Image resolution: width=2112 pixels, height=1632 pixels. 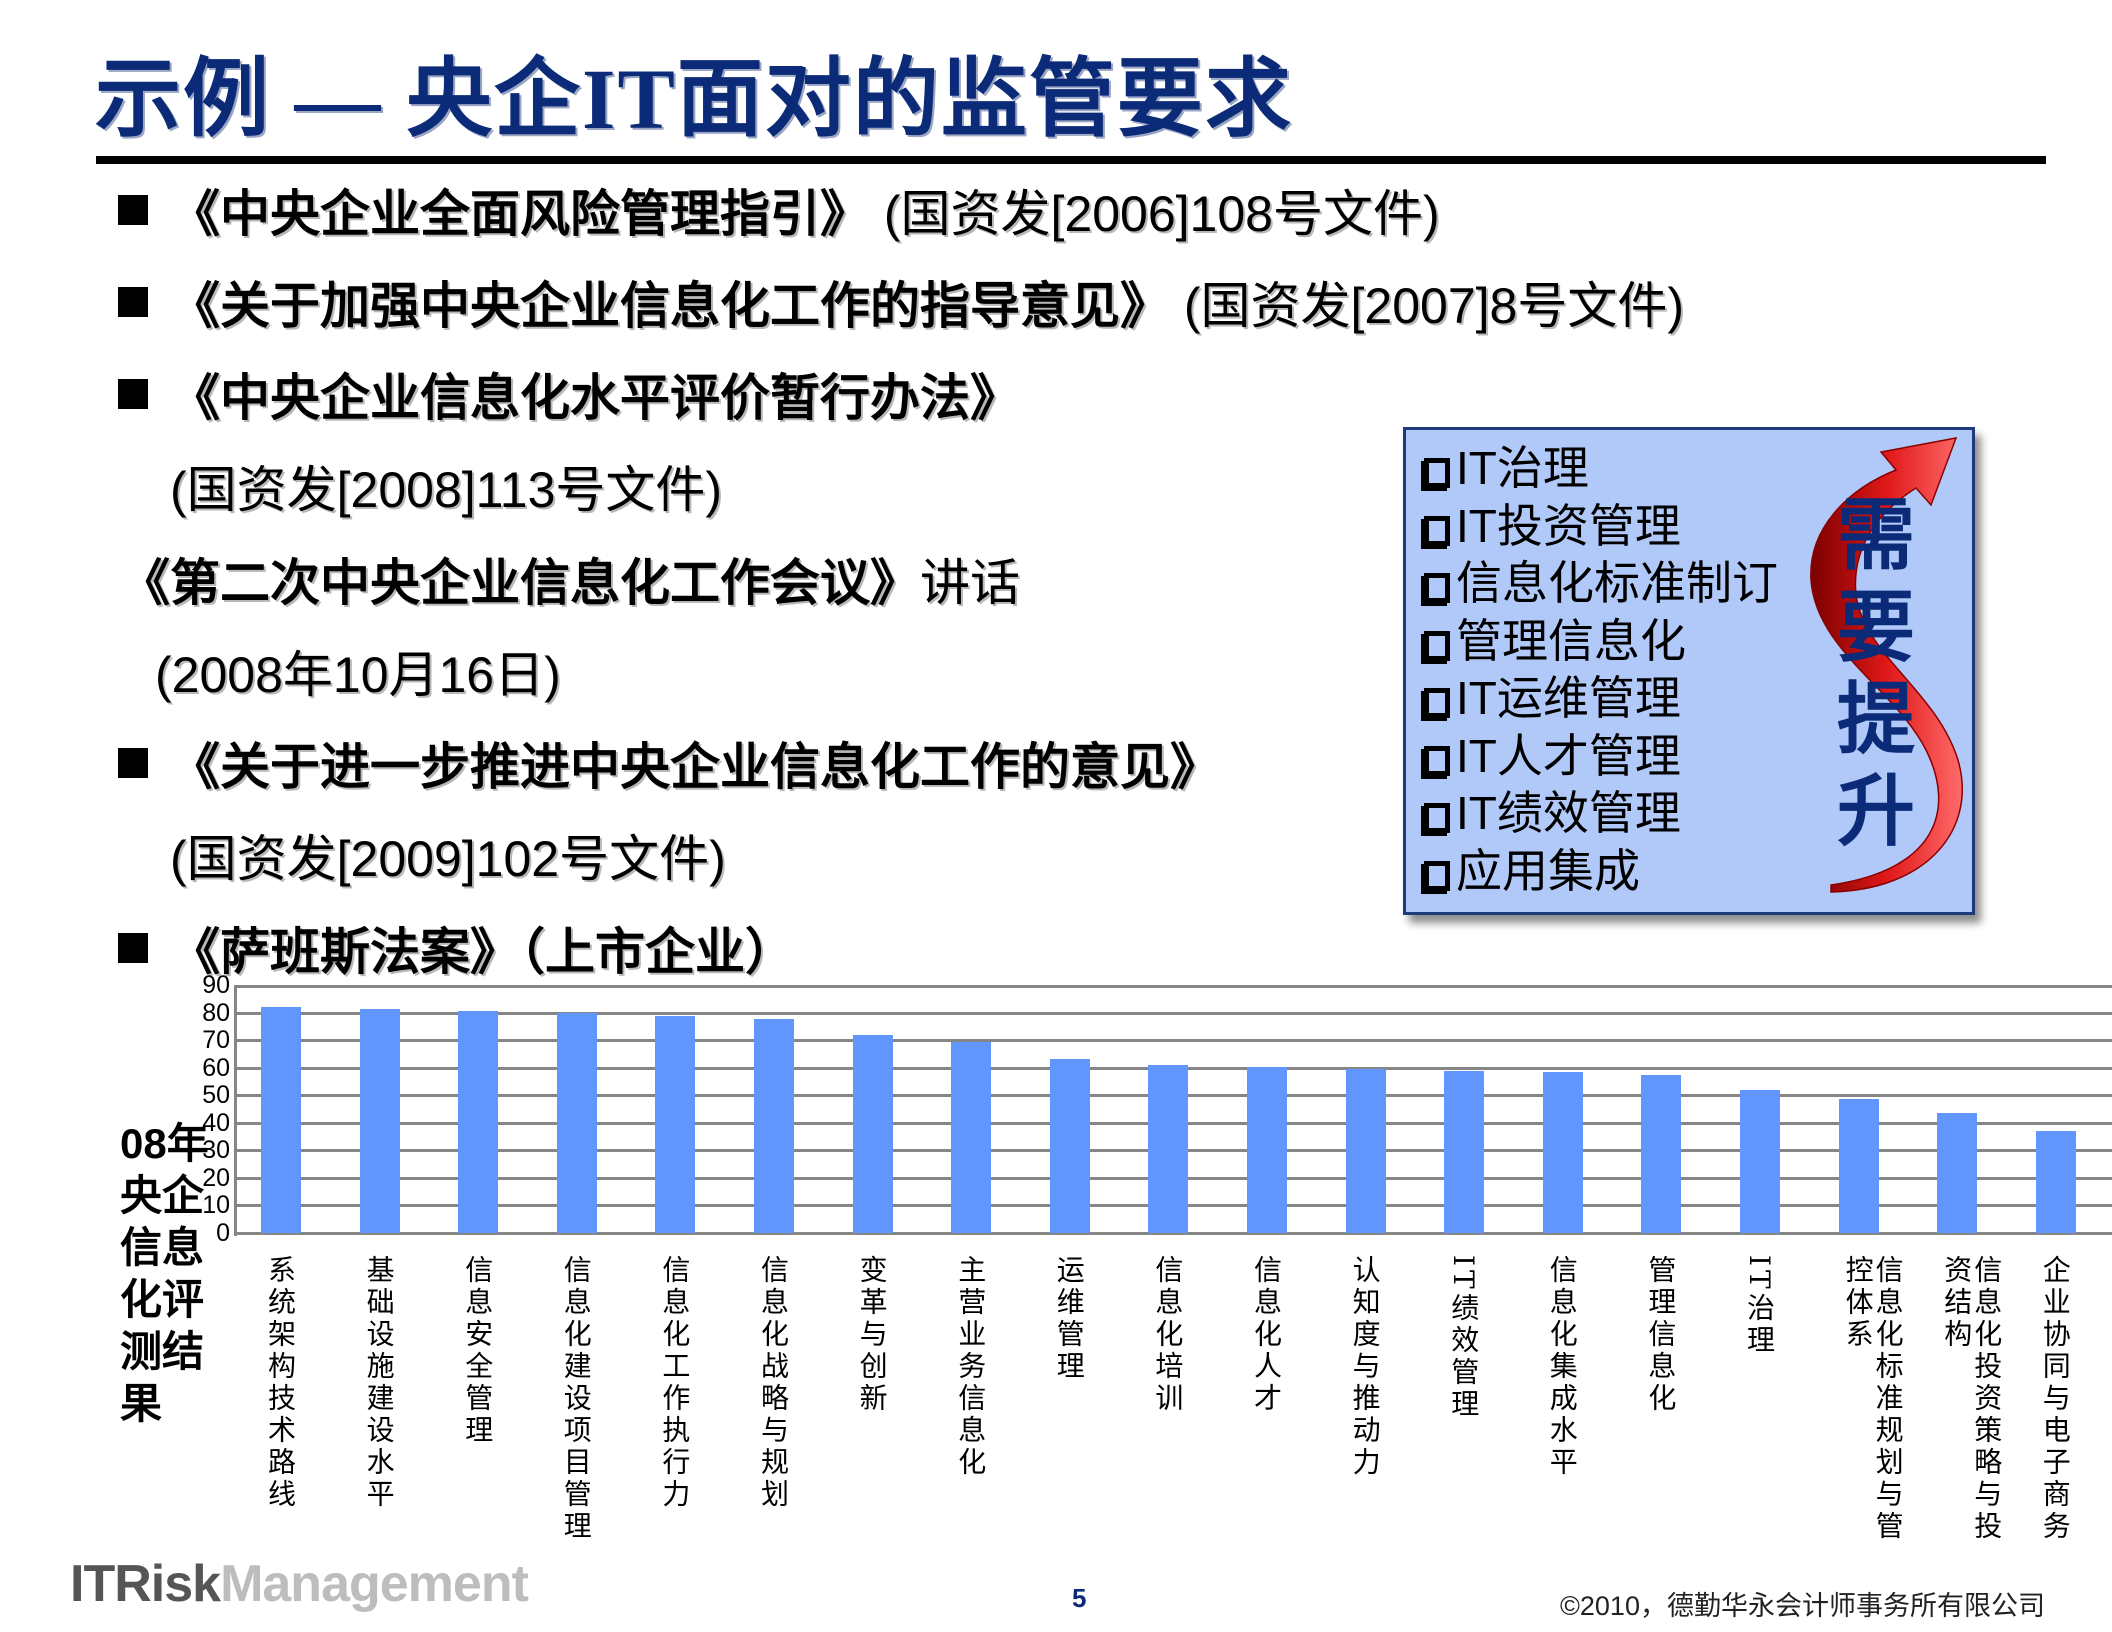 What do you see at coordinates (1365, 1367) in the screenshot?
I see `x-axis-category-label: 认知度与推动力` at bounding box center [1365, 1367].